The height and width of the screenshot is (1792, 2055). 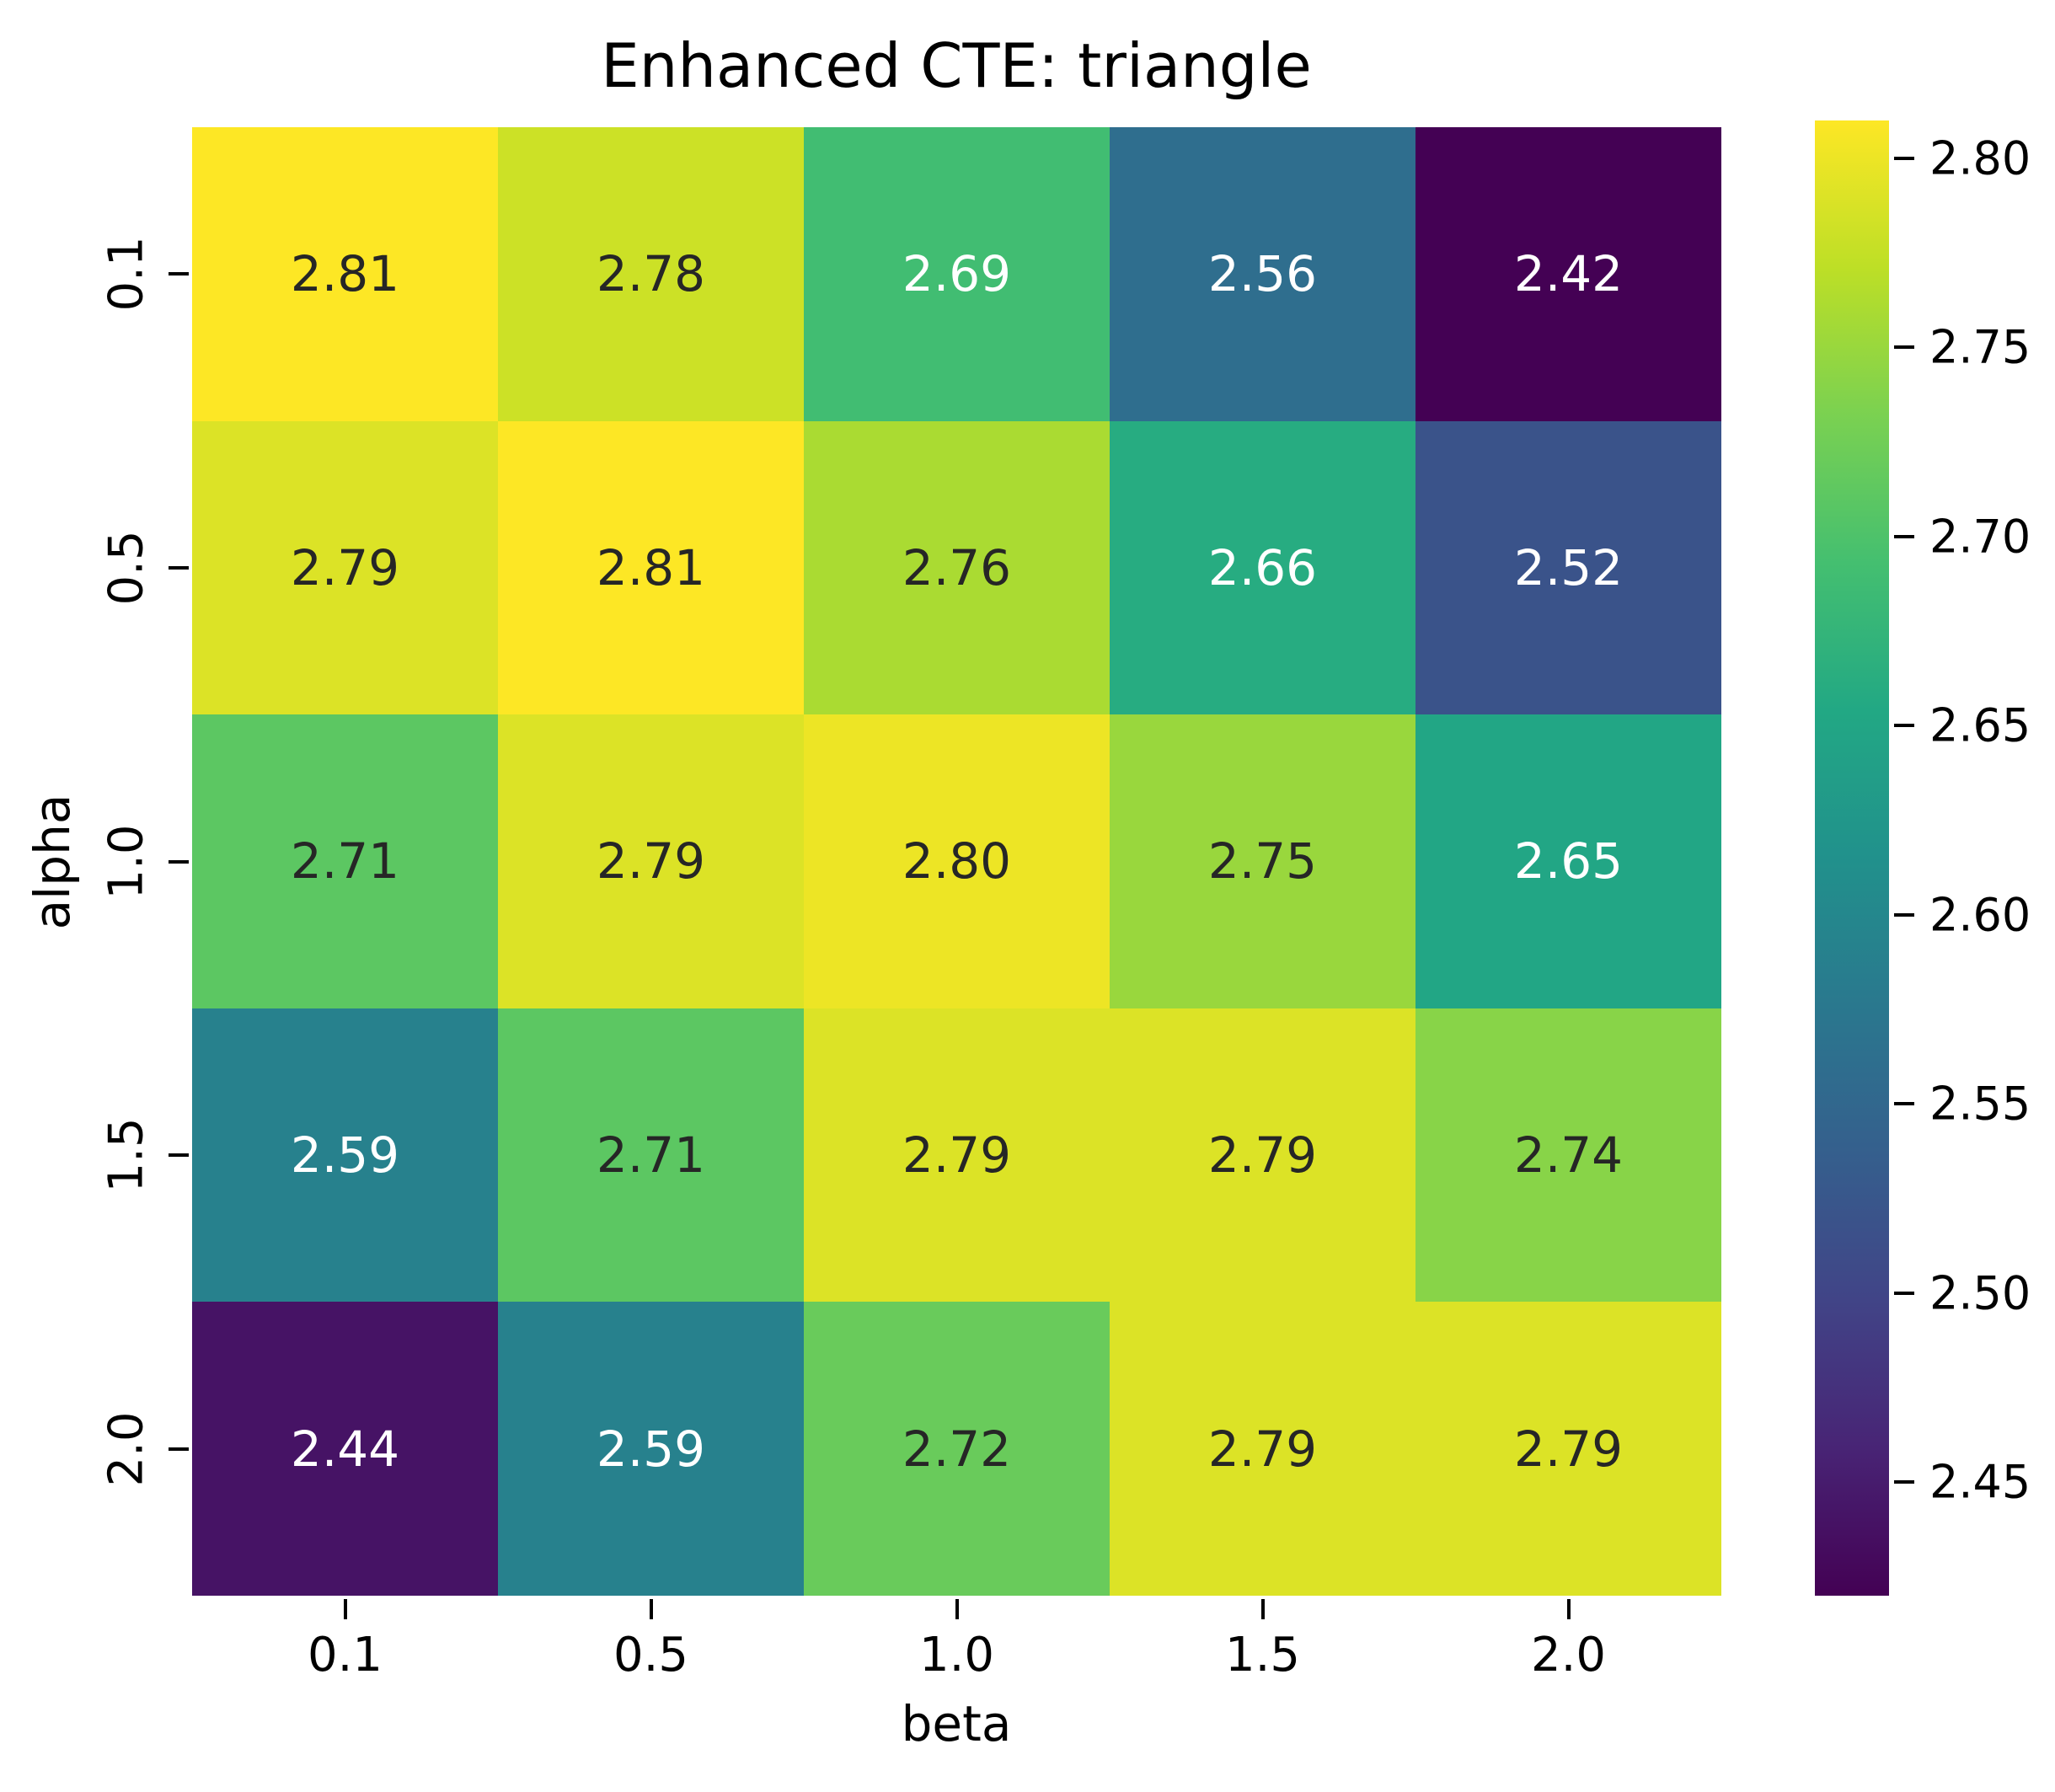 I want to click on x-axis-label: beta, so click(x=956, y=1723).